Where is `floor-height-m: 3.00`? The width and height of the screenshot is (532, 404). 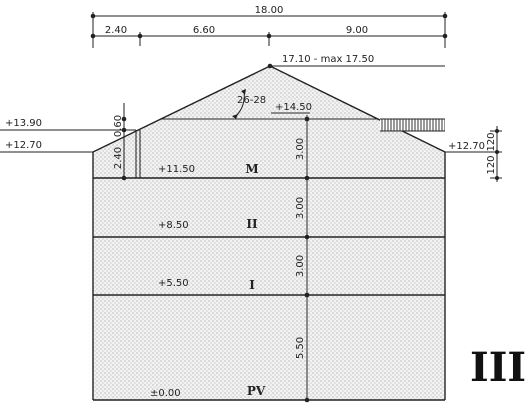
floor-height-m: 3.00 is located at coordinates (300, 149).